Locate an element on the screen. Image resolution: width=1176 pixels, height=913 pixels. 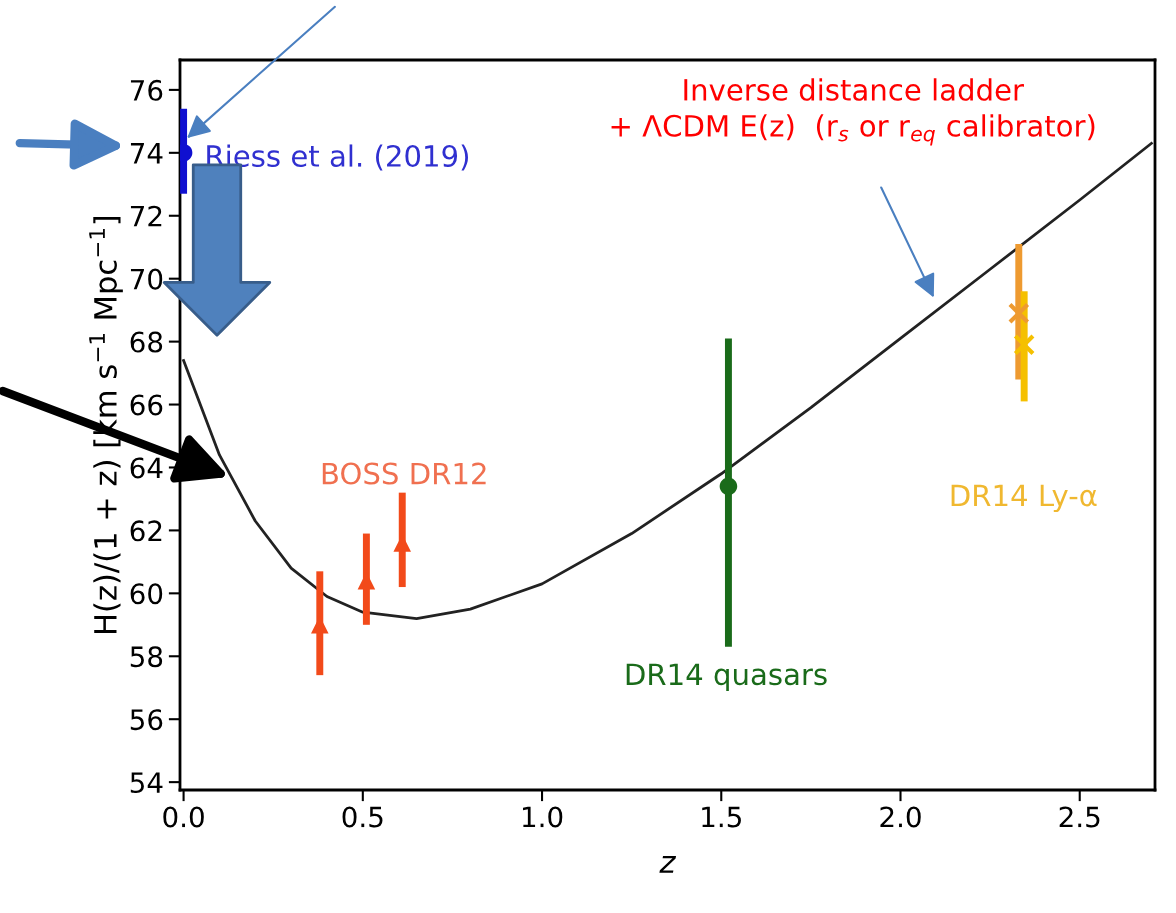
y-tick-label: 56 is located at coordinates (146, 720).